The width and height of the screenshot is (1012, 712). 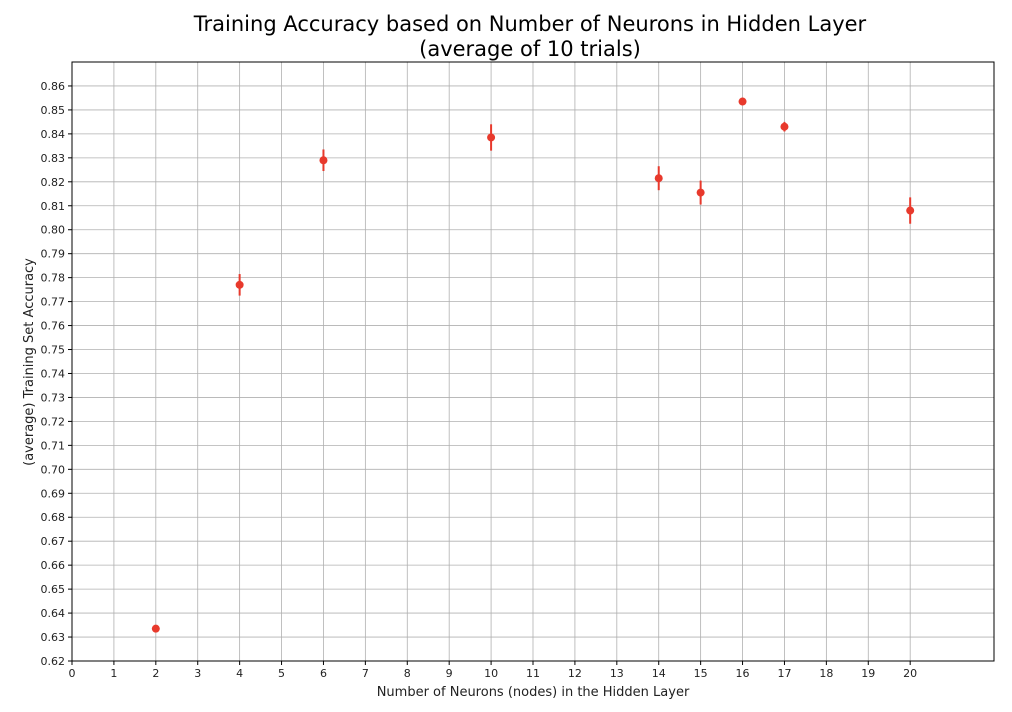 I want to click on y-tick-label: 0.77, so click(x=53, y=302).